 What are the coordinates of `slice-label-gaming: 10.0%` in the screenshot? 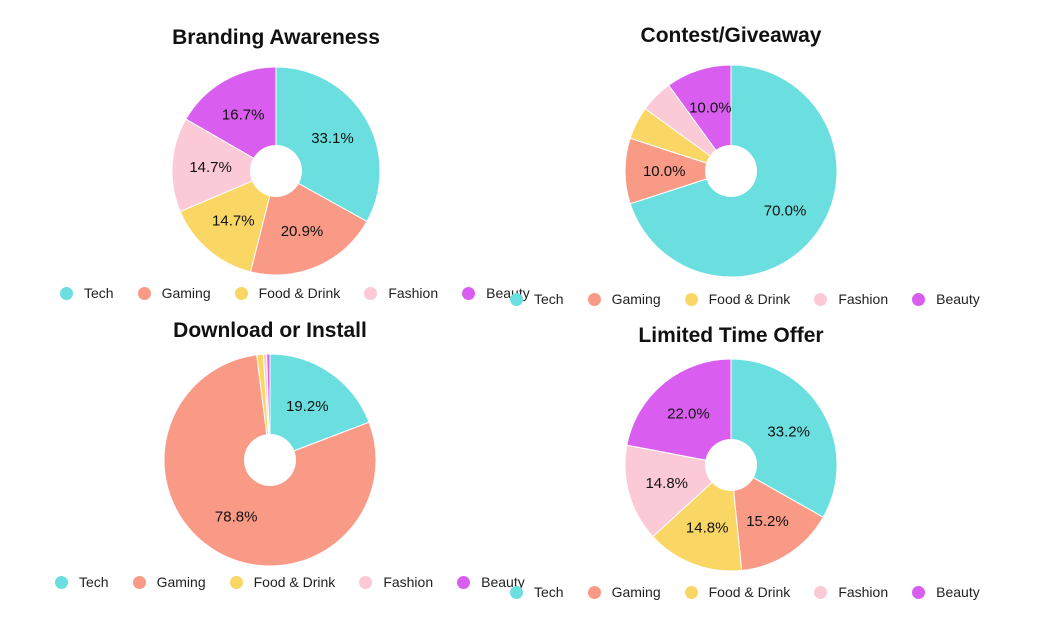 It's located at (664, 171).